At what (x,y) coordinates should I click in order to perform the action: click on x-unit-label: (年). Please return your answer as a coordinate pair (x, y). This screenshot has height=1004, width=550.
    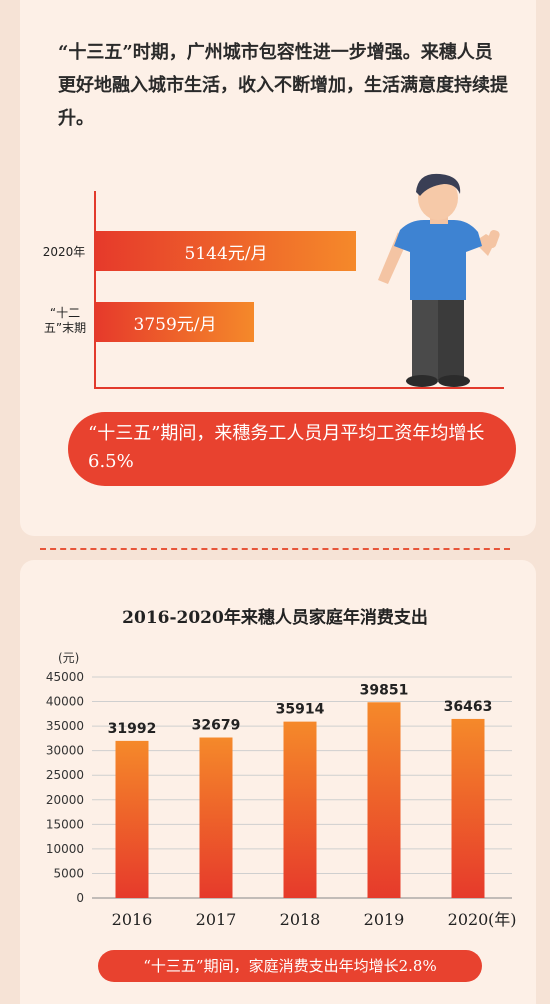
    Looking at the image, I should click on (502, 919).